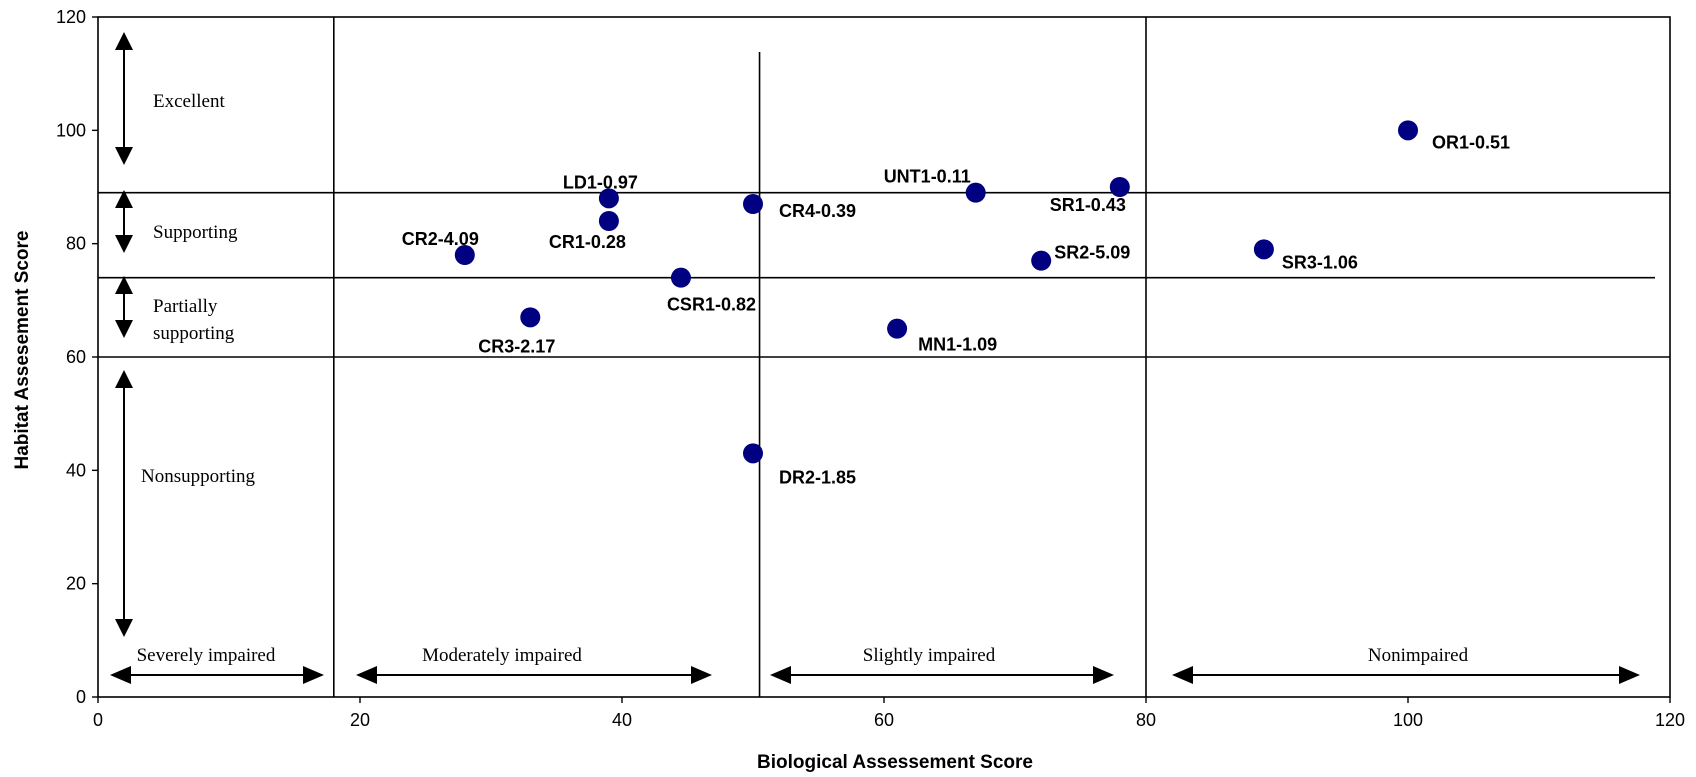 This screenshot has width=1696, height=777. What do you see at coordinates (71, 17) in the screenshot?
I see `y-tick-label: 120` at bounding box center [71, 17].